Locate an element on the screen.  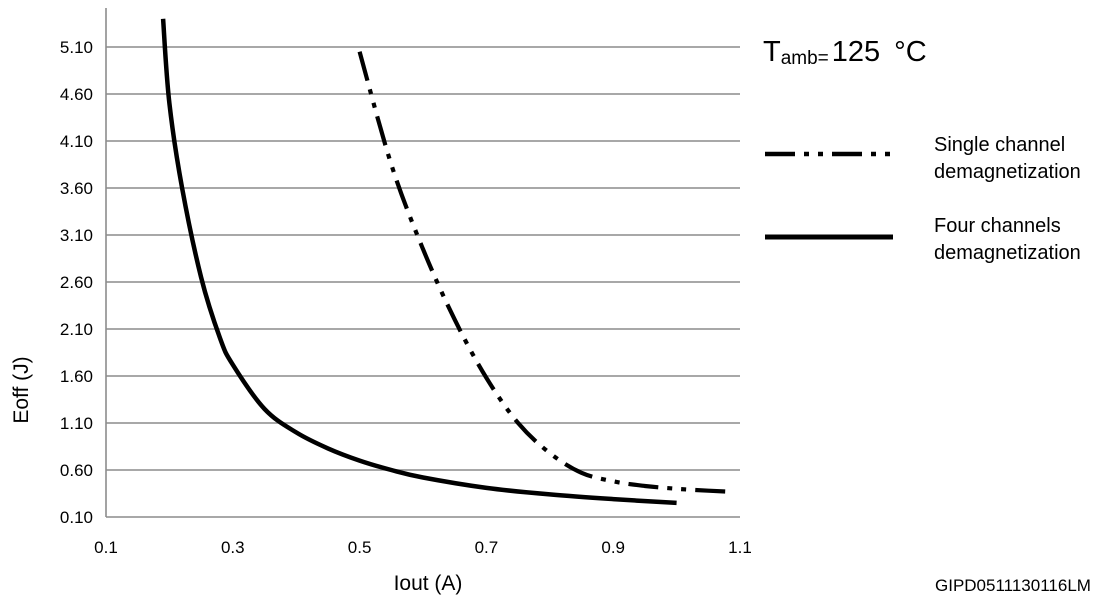
y-axis-label: Eoff (J) is located at coordinates (21, 389).